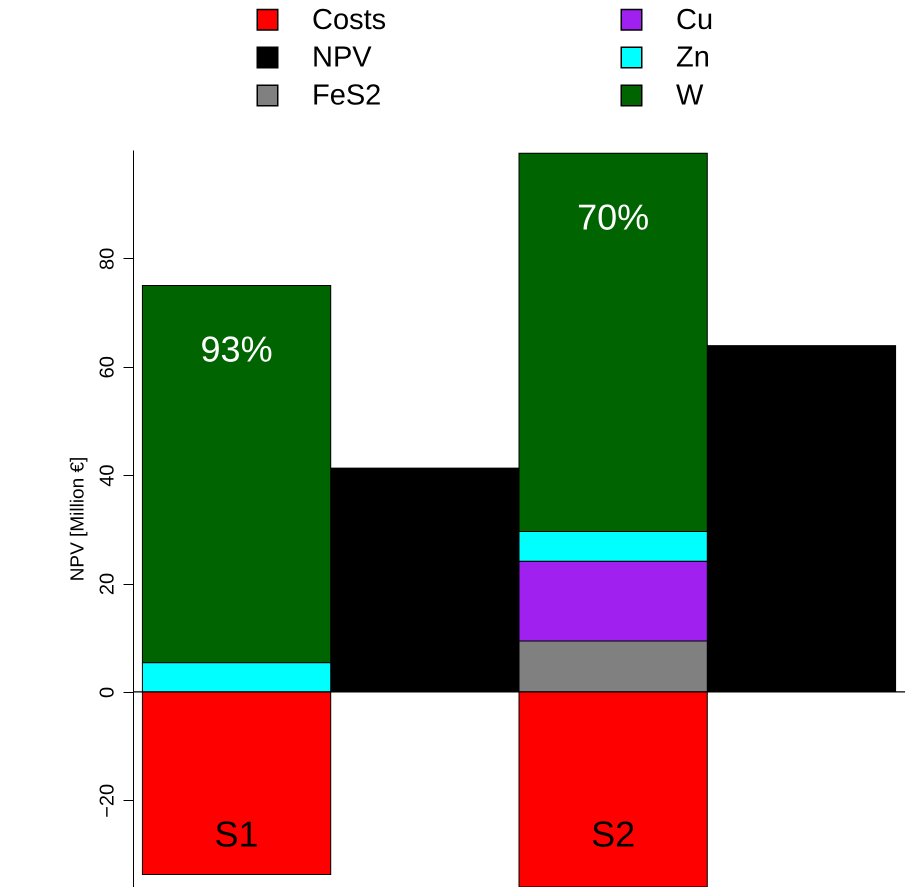  Describe the element at coordinates (107, 367) in the screenshot. I see `y-tick-label: 60` at that location.